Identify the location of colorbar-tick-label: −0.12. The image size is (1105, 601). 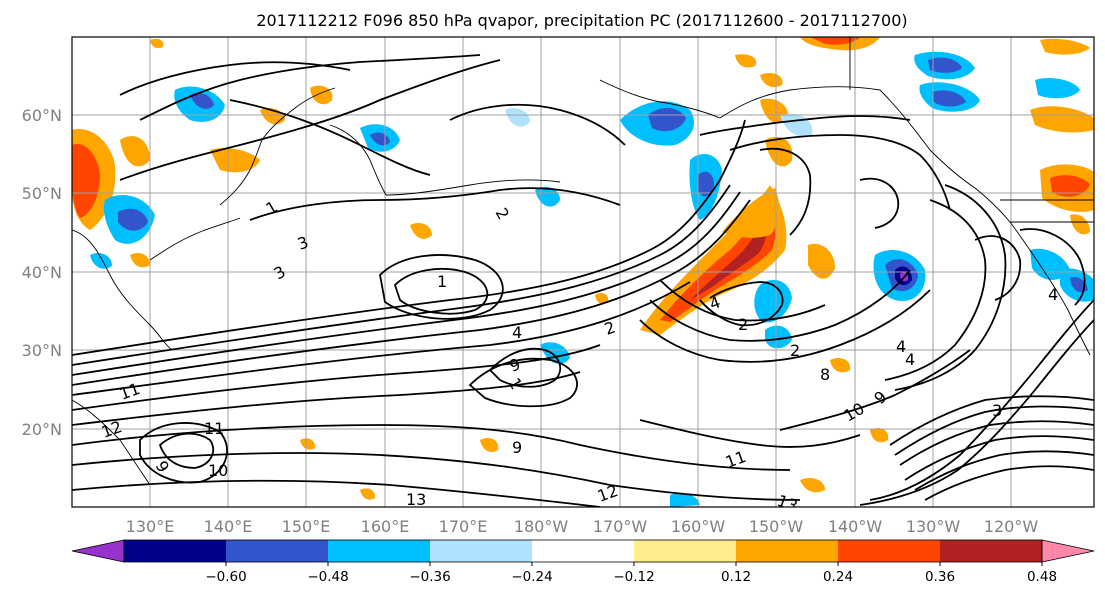
(633, 577).